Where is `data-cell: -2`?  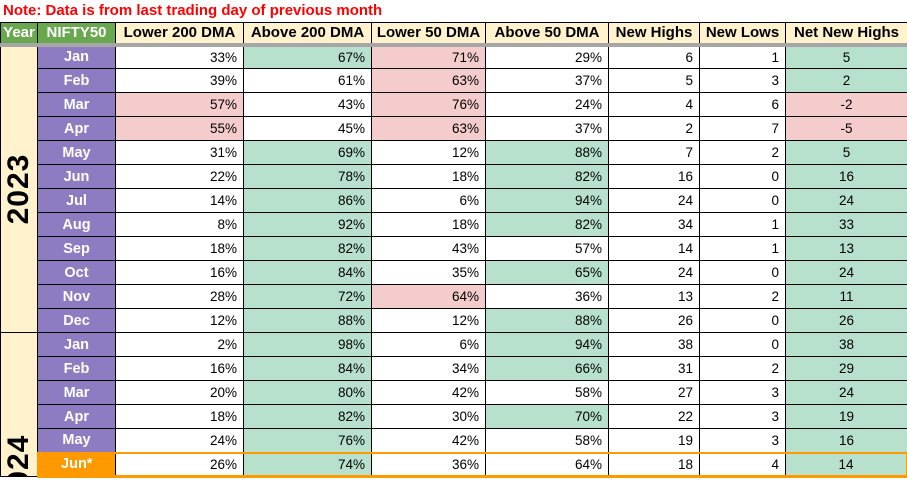
data-cell: -2 is located at coordinates (846, 104).